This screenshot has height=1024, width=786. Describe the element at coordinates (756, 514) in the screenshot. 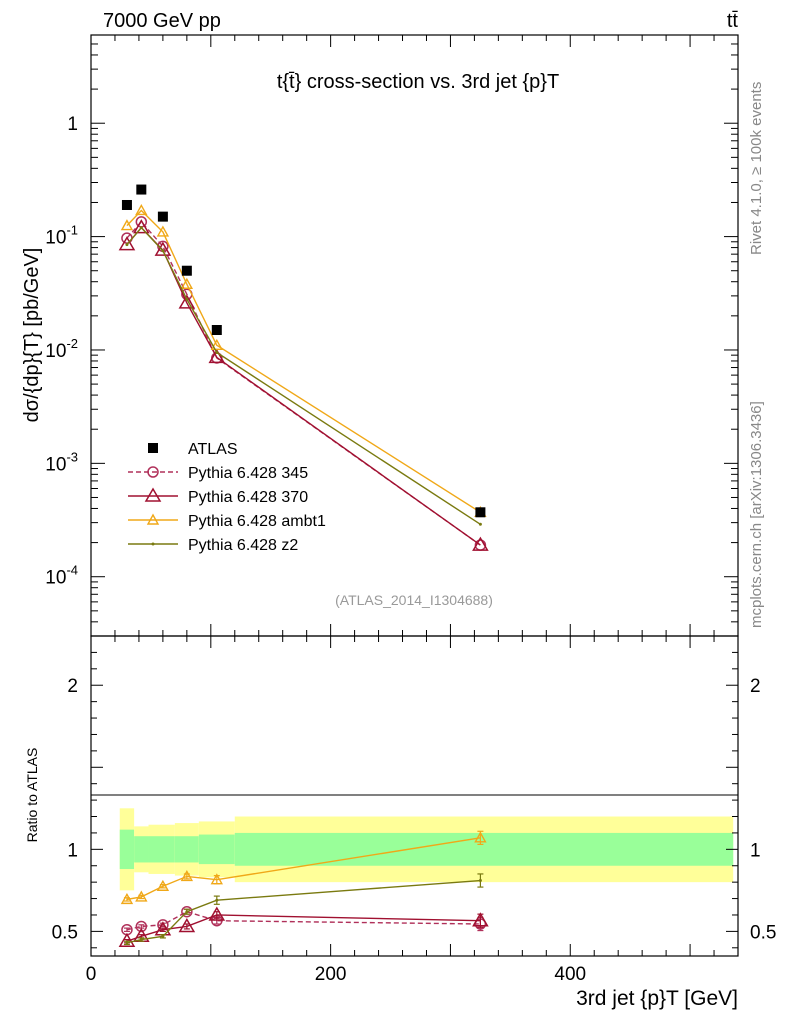

I see `mcplots-label: mcplots.cern.ch [arXiv:1306.3436]` at that location.